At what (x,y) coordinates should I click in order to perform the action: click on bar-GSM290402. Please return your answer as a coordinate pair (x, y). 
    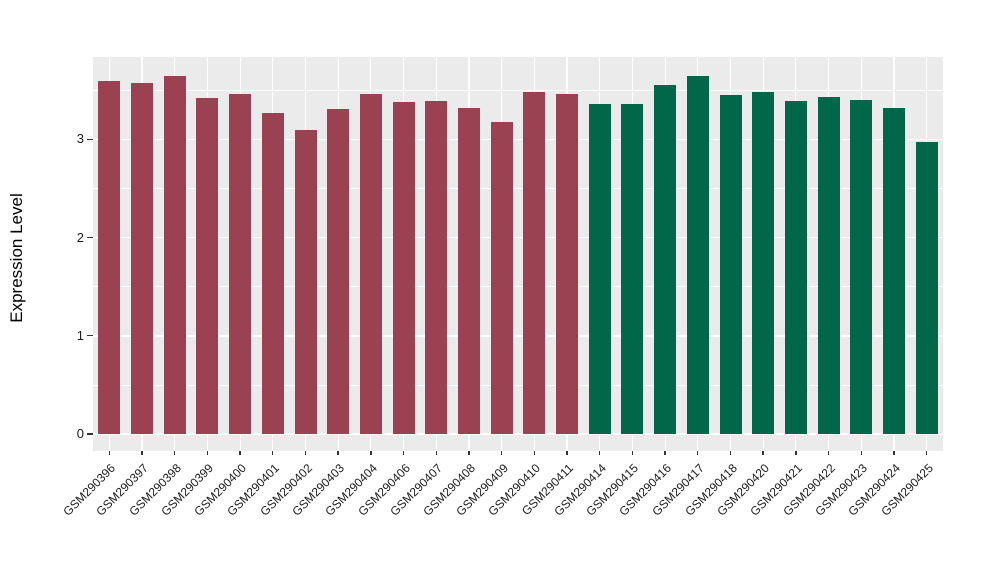
    Looking at the image, I should click on (305, 281).